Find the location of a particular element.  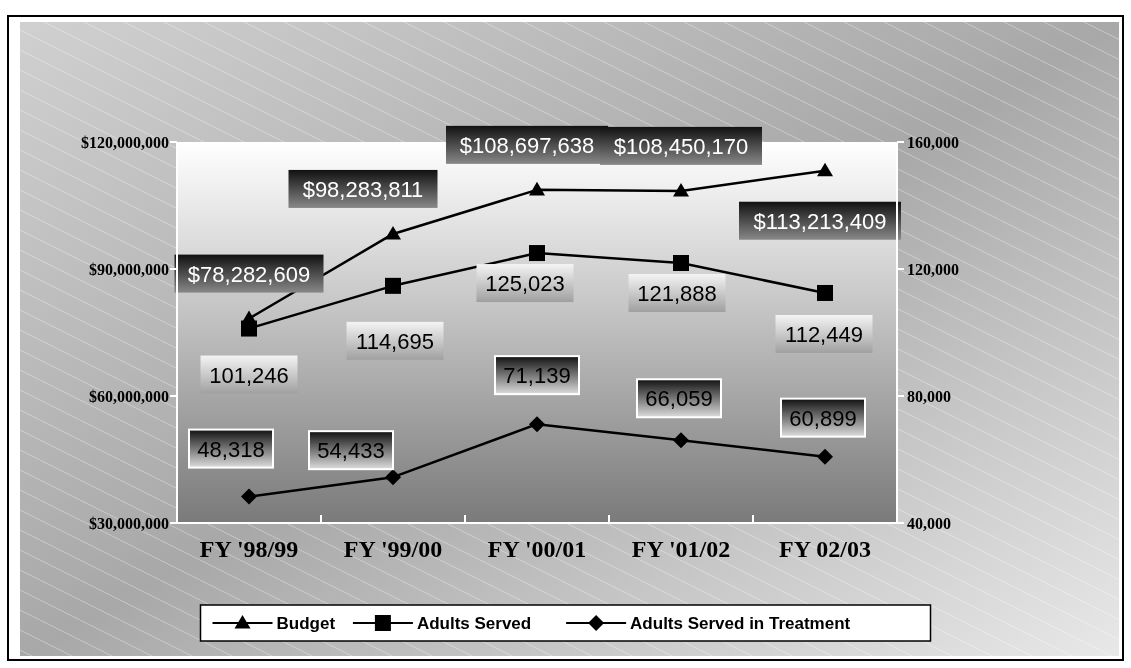

legend-label: Budget is located at coordinates (306, 623).